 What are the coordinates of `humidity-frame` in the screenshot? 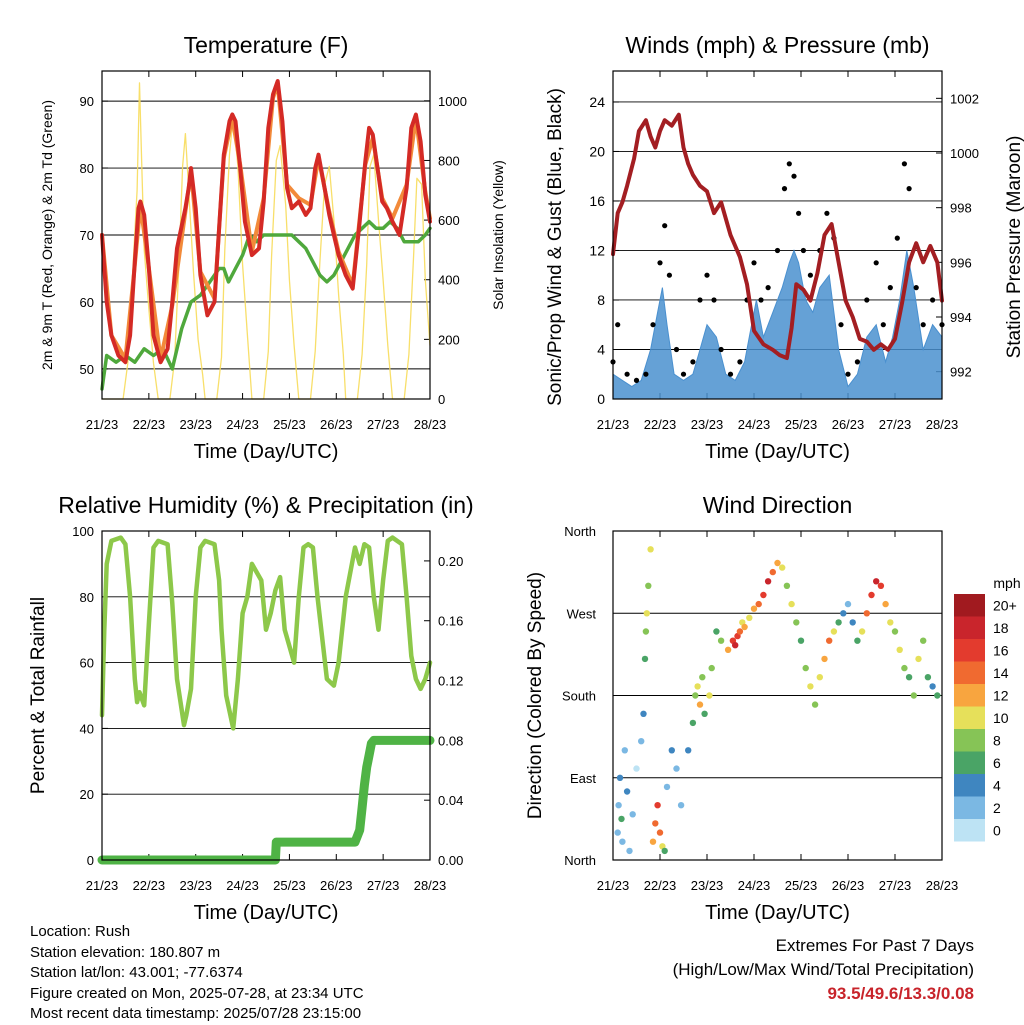 It's located at (266, 695).